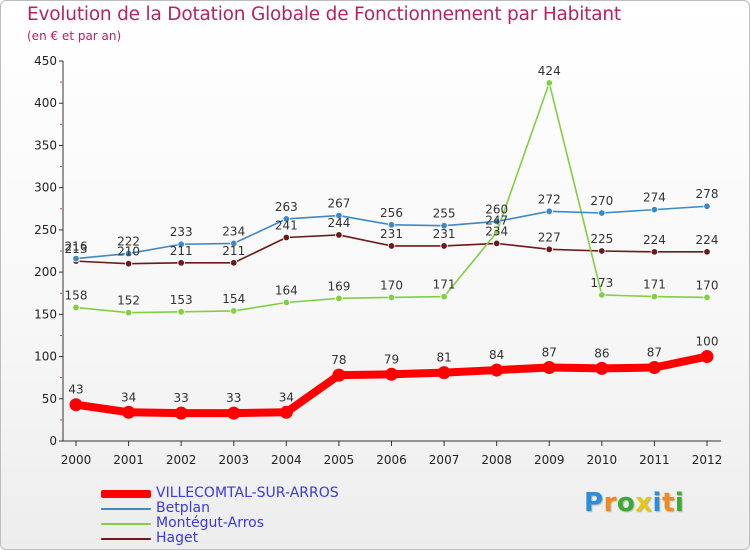  What do you see at coordinates (247, 493) in the screenshot?
I see `legend-label: VILLECOMTAL-SUR-ARROS` at bounding box center [247, 493].